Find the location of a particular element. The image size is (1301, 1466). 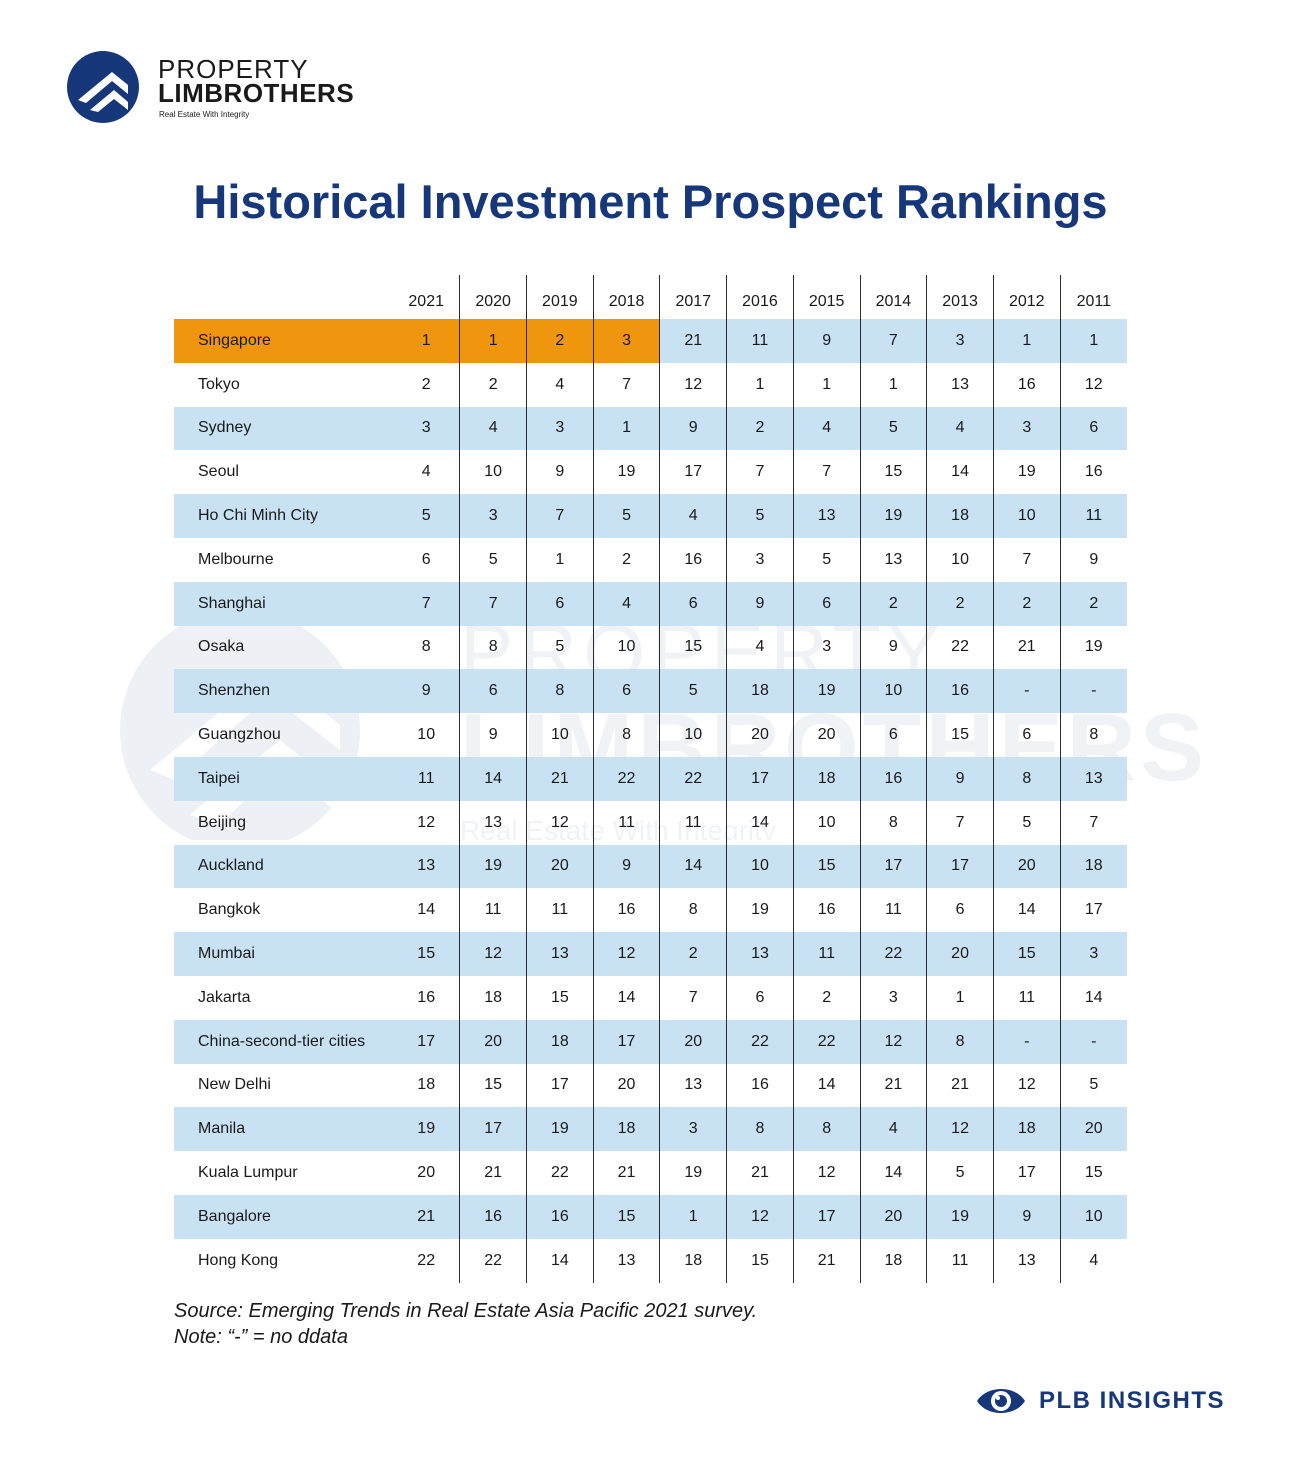

city-cell: Shenzhen is located at coordinates (284, 691).